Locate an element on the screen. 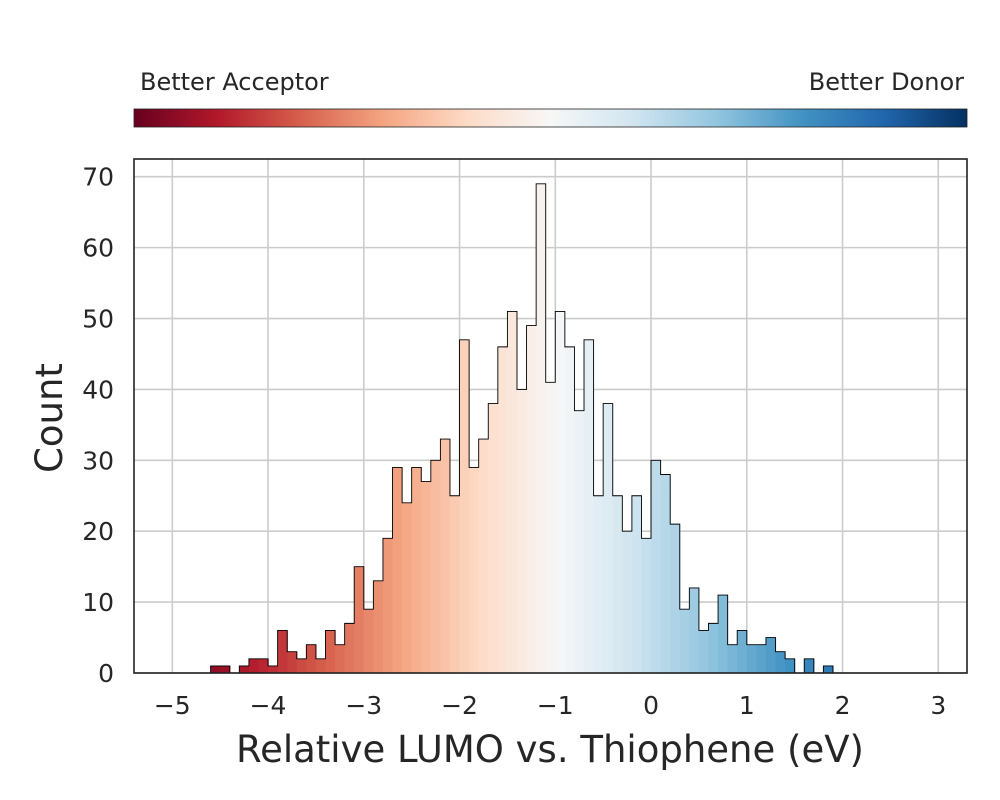 The height and width of the screenshot is (800, 1000). y-tick-label: 40 is located at coordinates (98, 389).